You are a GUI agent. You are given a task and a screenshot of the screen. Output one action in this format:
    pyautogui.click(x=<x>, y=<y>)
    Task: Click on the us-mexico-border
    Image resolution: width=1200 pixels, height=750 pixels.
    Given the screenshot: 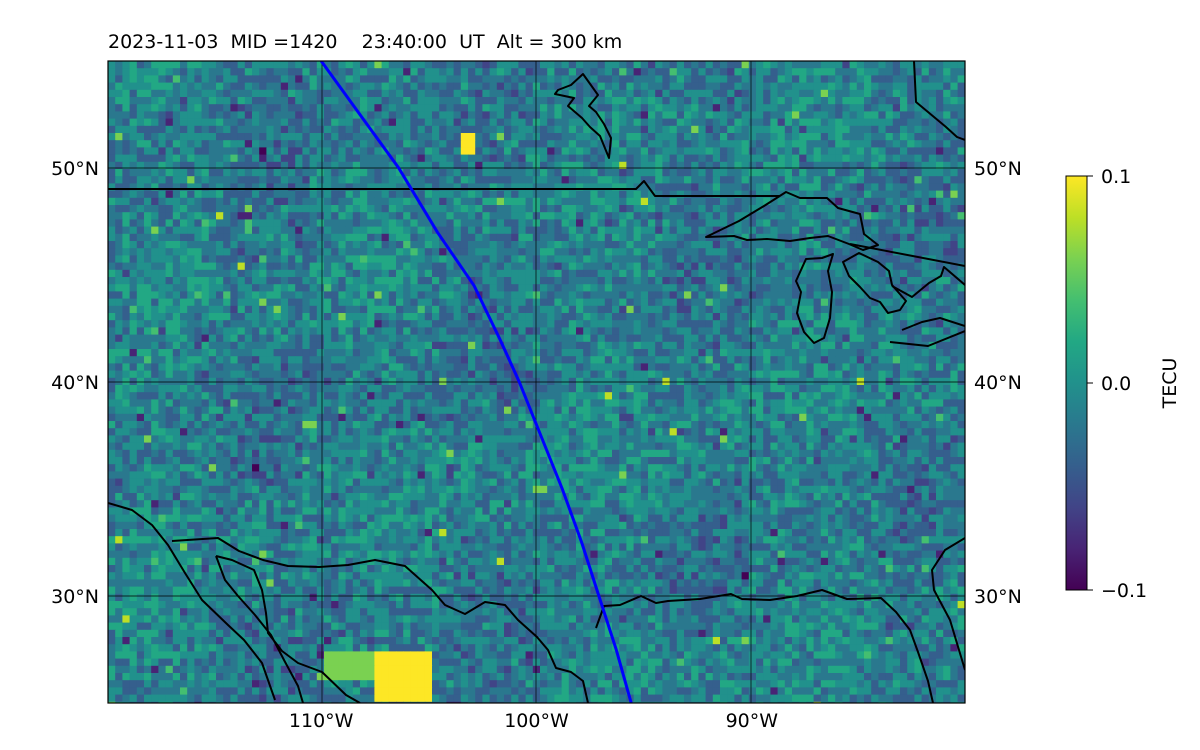 What is the action you would take?
    pyautogui.click(x=380, y=620)
    